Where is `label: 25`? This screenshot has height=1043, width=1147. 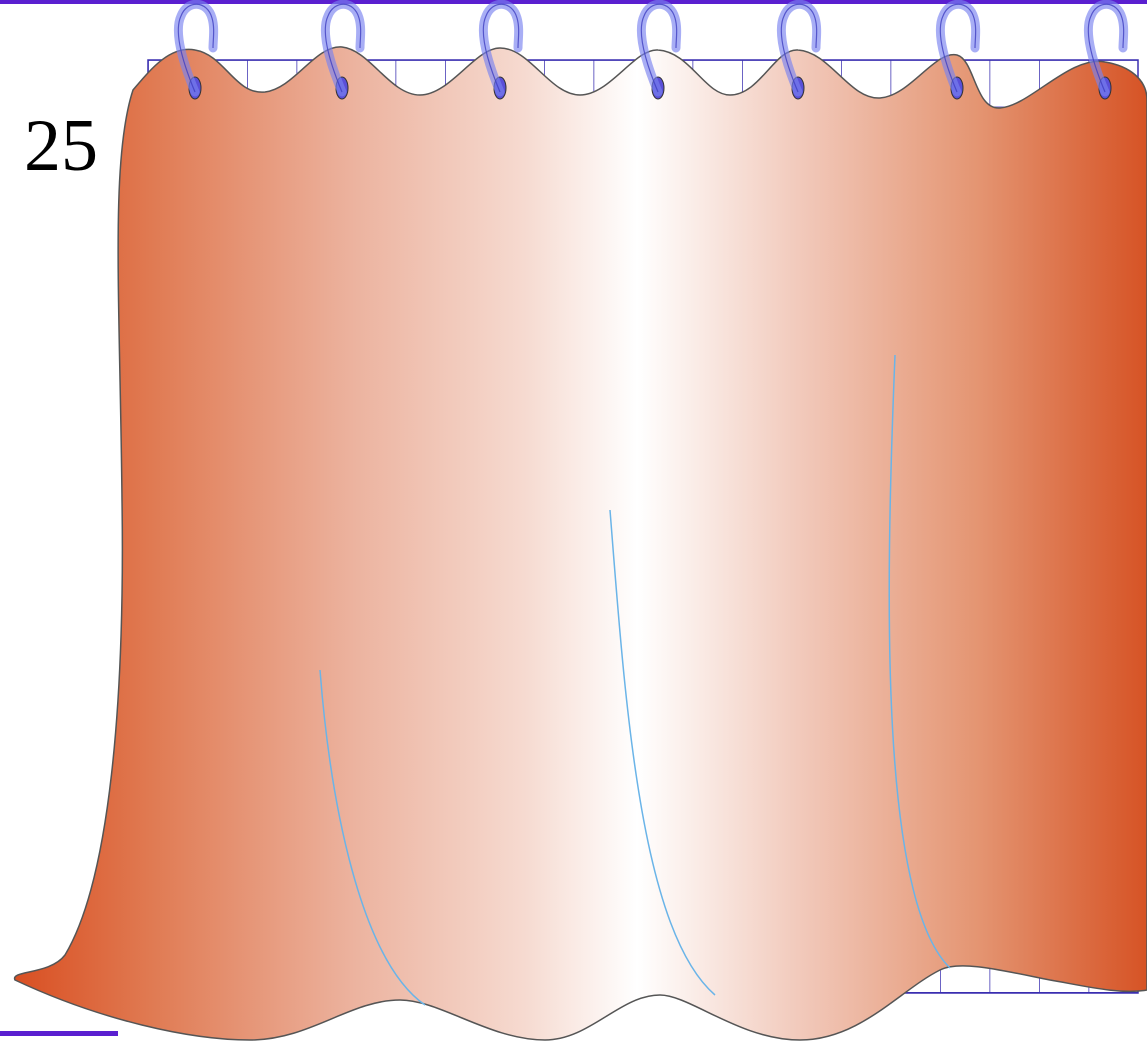 label: 25 is located at coordinates (61, 146).